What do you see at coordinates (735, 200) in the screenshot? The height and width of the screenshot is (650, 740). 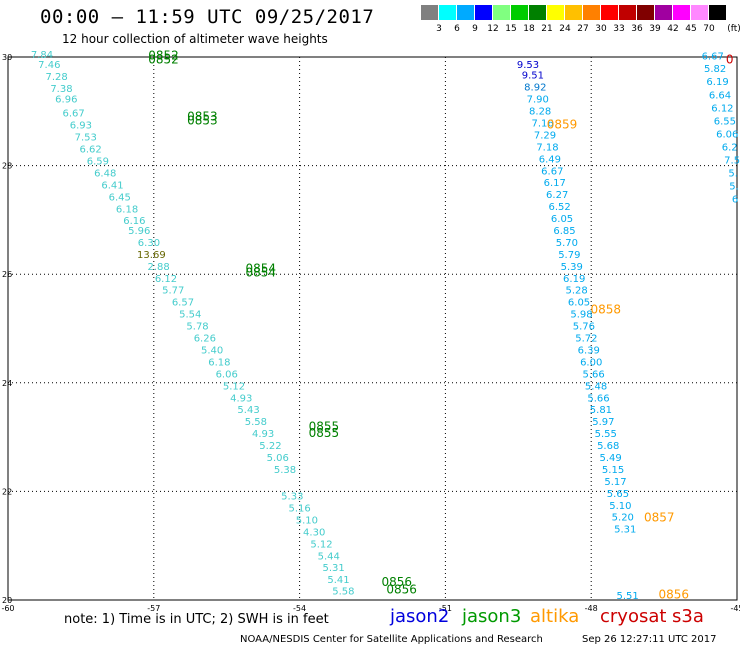 I see `data-point-cryosat: 6` at bounding box center [735, 200].